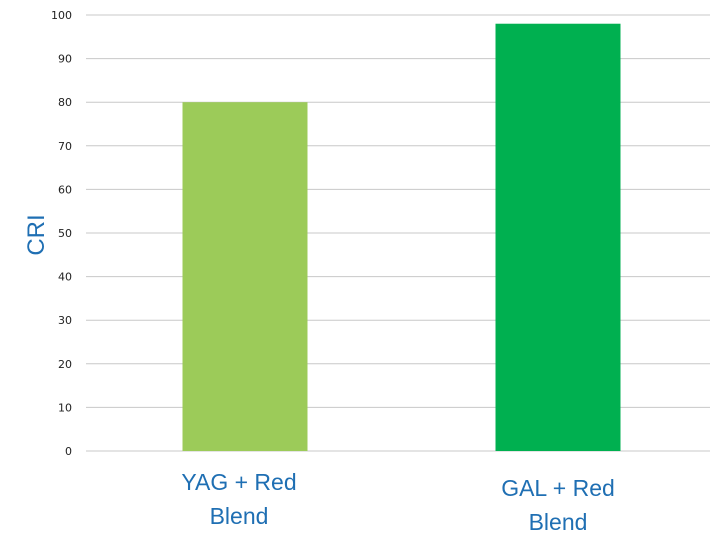 The height and width of the screenshot is (540, 722). What do you see at coordinates (65, 146) in the screenshot?
I see `y-tick-label: 70` at bounding box center [65, 146].